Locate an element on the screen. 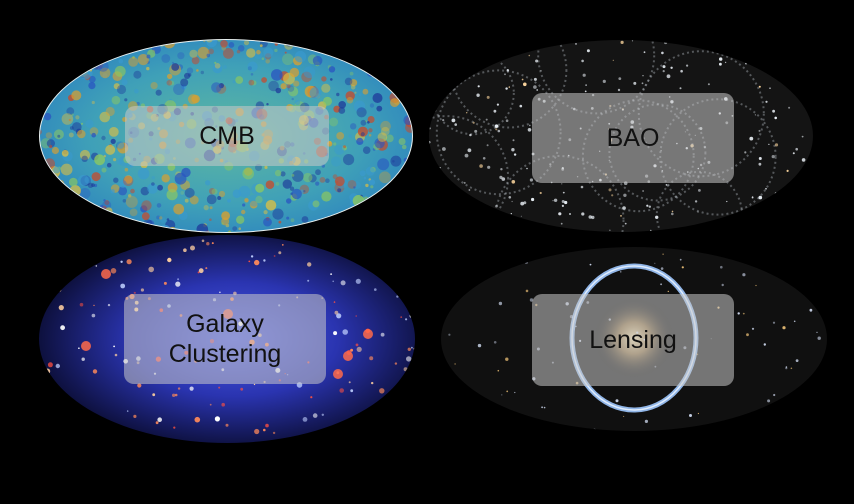 This screenshot has width=854, height=504. galaxy-clustering-label-text: Galaxy Clustering is located at coordinates (225, 339).